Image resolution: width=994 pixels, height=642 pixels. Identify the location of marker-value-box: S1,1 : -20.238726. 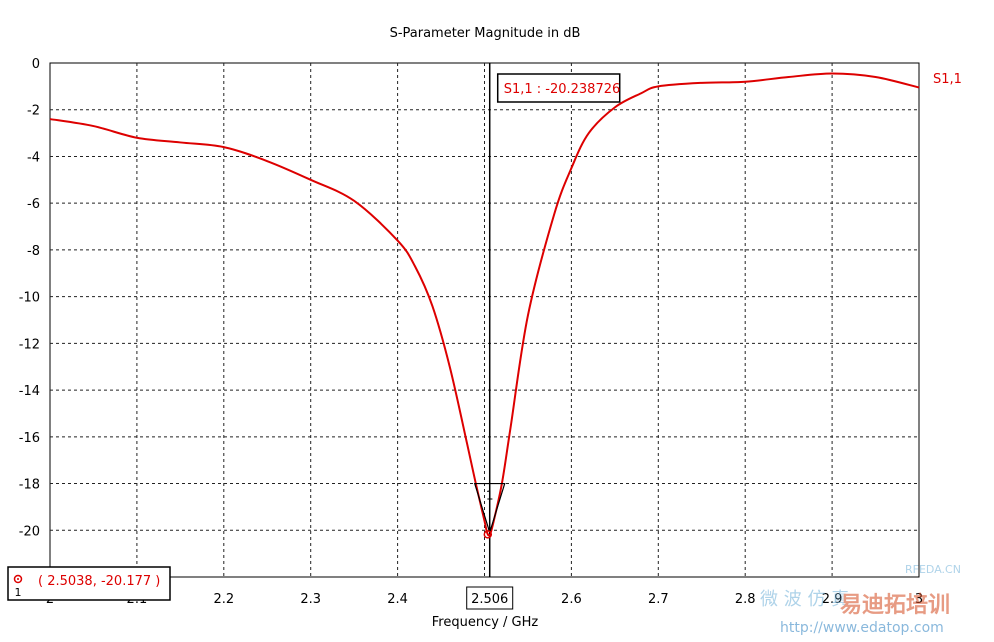
(558, 88).